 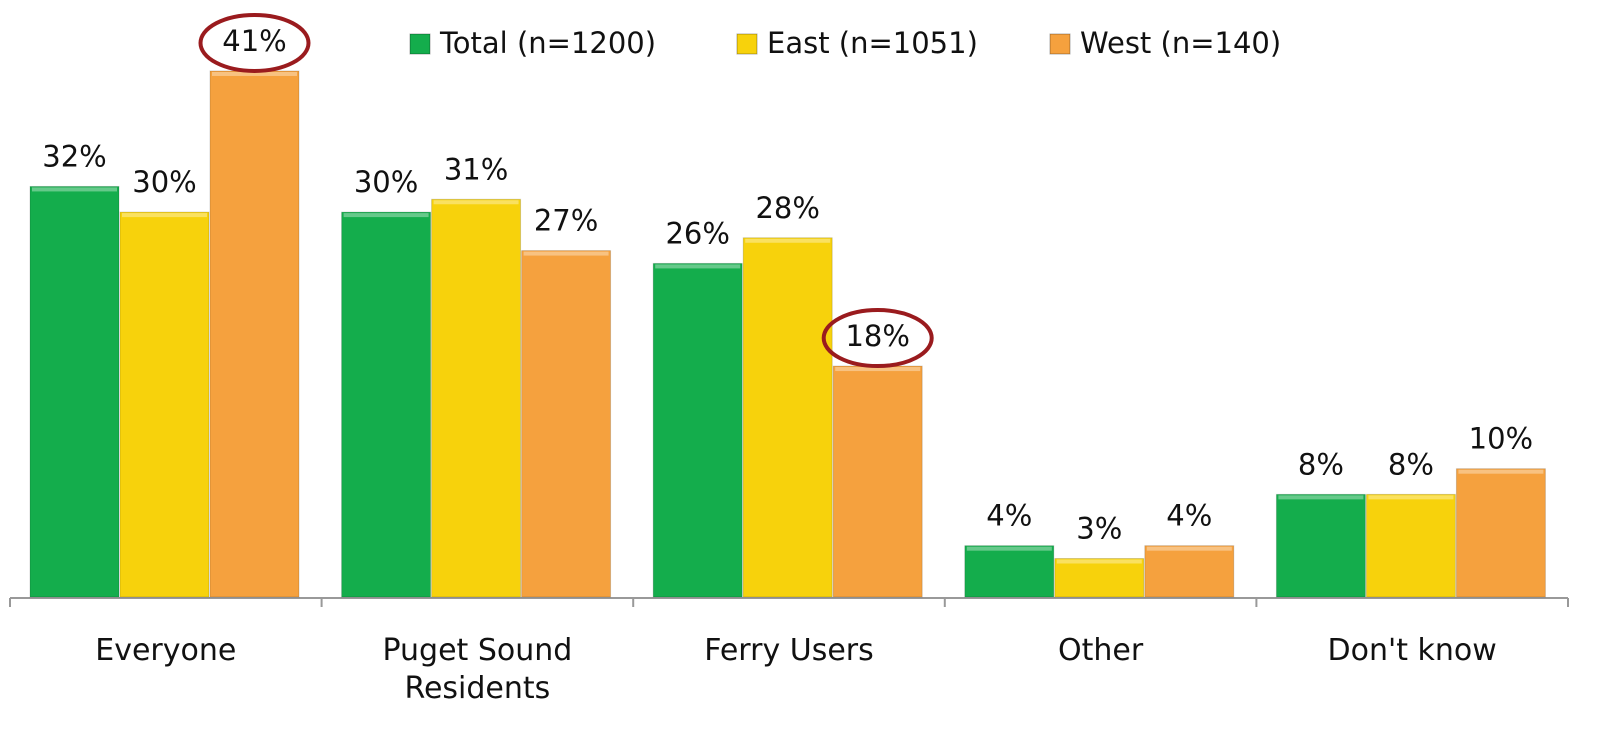 I want to click on legend-label: West (n=140), so click(x=1180, y=43).